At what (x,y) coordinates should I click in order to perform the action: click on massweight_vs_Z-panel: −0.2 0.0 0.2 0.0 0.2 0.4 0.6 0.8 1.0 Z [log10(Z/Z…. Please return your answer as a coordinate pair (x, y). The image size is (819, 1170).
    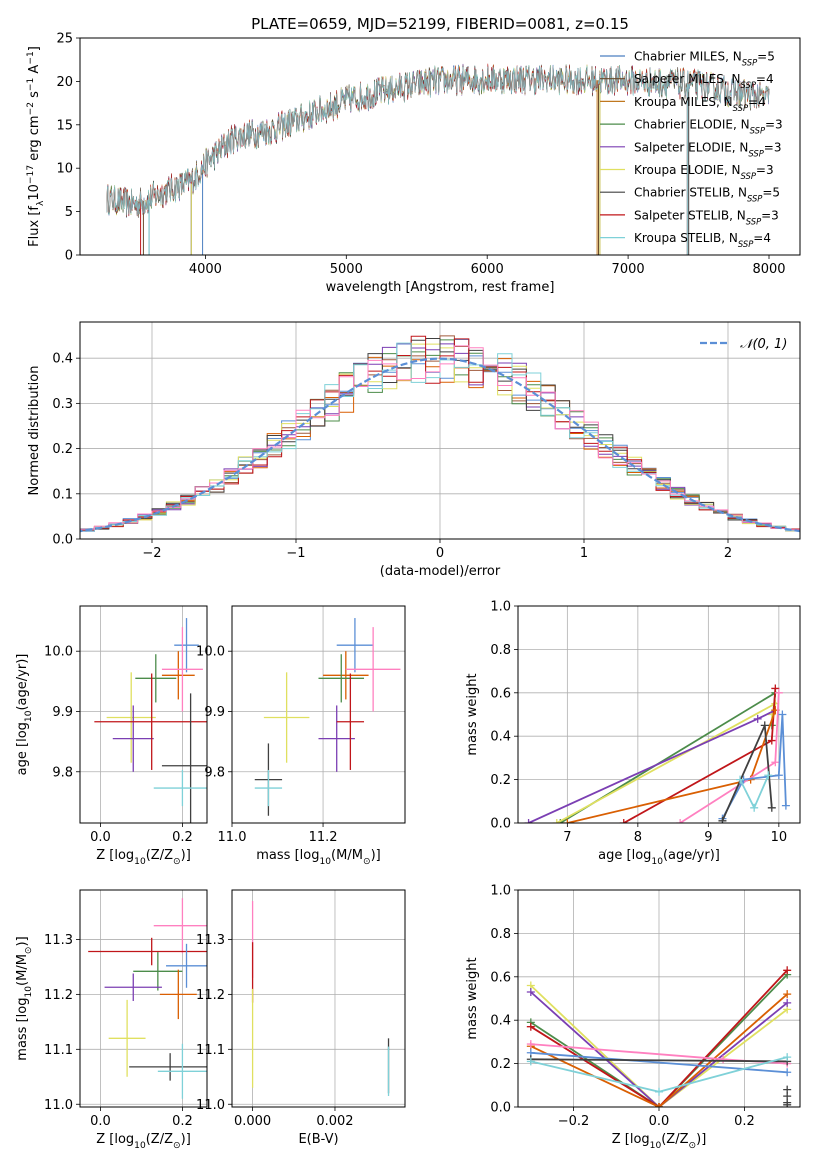
    Looking at the image, I should click on (633, 1017).